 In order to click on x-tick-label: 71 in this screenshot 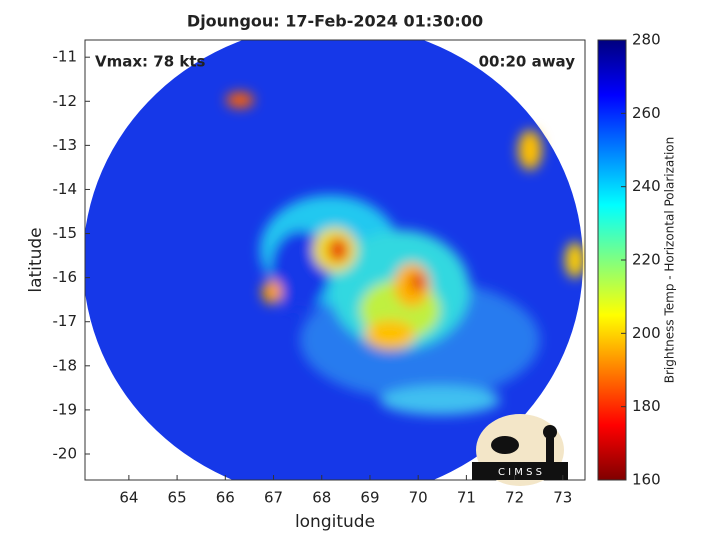, I will do `click(466, 498)`.